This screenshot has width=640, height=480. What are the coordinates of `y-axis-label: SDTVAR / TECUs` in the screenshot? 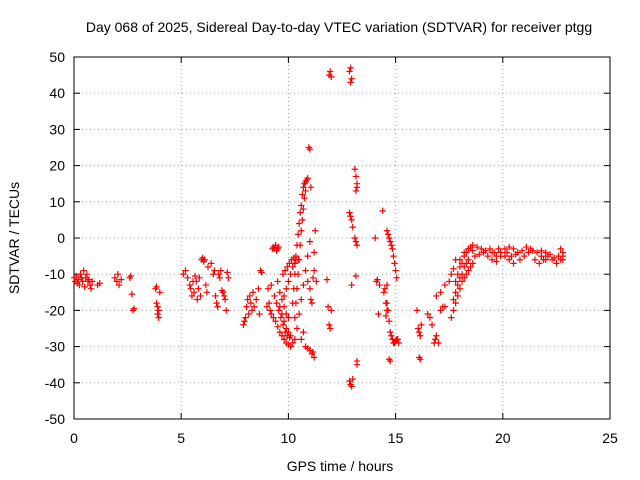 It's located at (14, 238).